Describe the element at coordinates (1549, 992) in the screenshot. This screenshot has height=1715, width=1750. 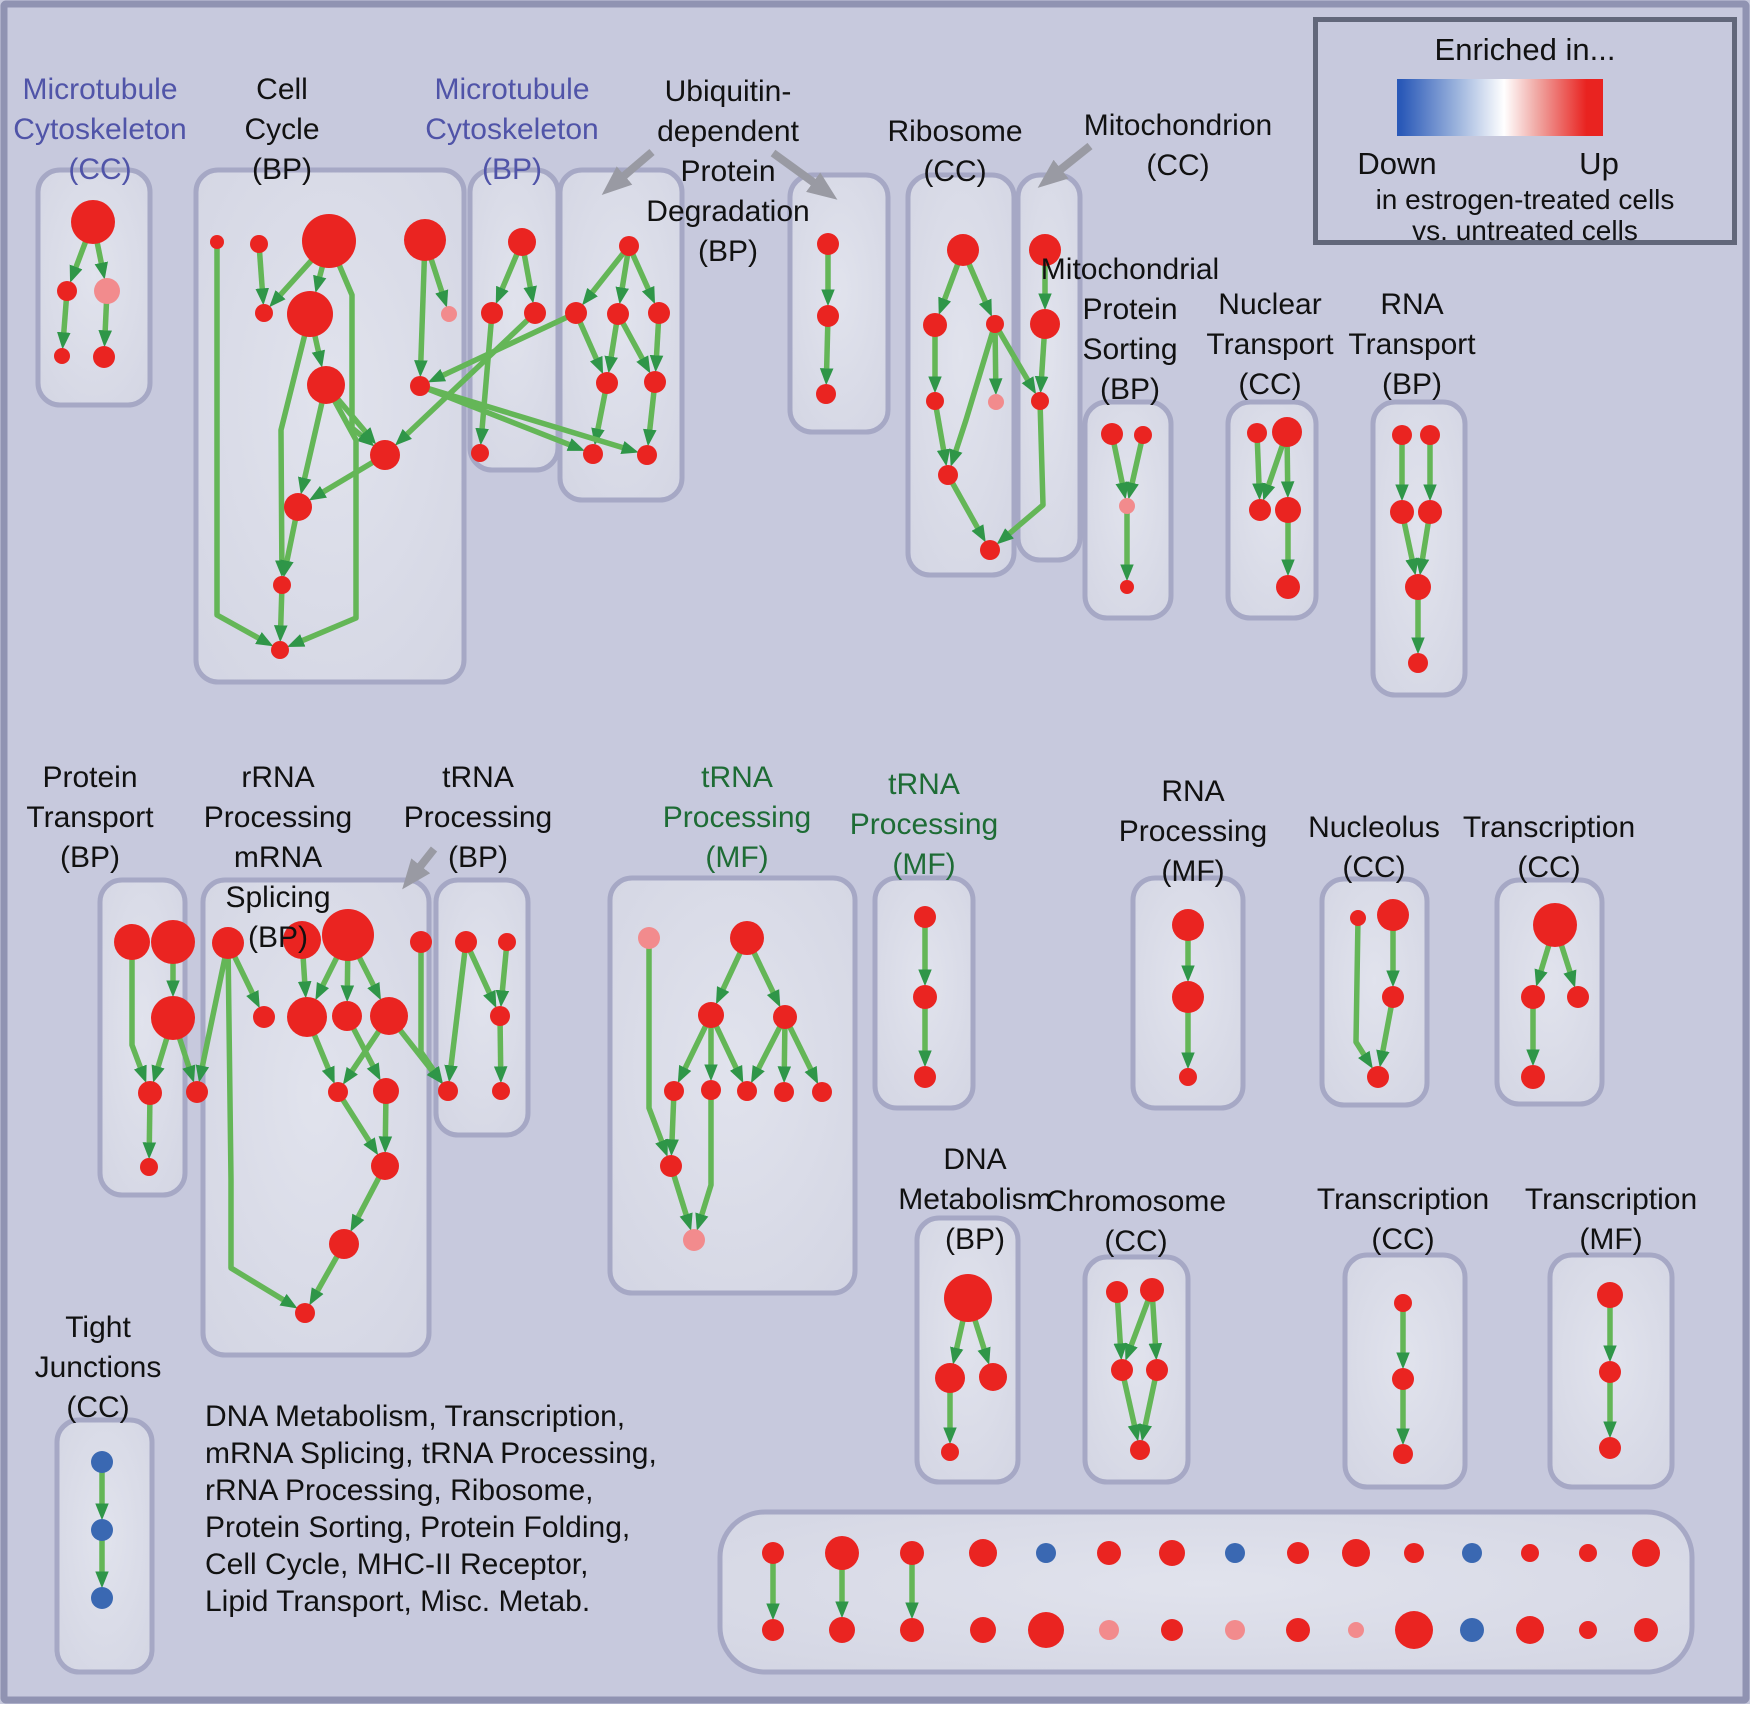
I see `cluster-box-transcription-cc-row2` at that location.